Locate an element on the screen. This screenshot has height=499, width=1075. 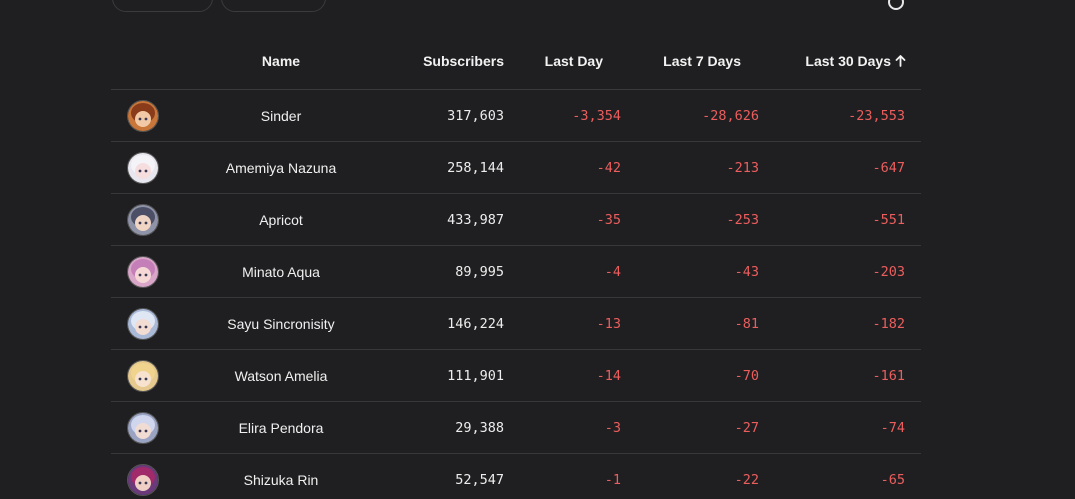
last-30-days-change: -203 is located at coordinates (888, 272).